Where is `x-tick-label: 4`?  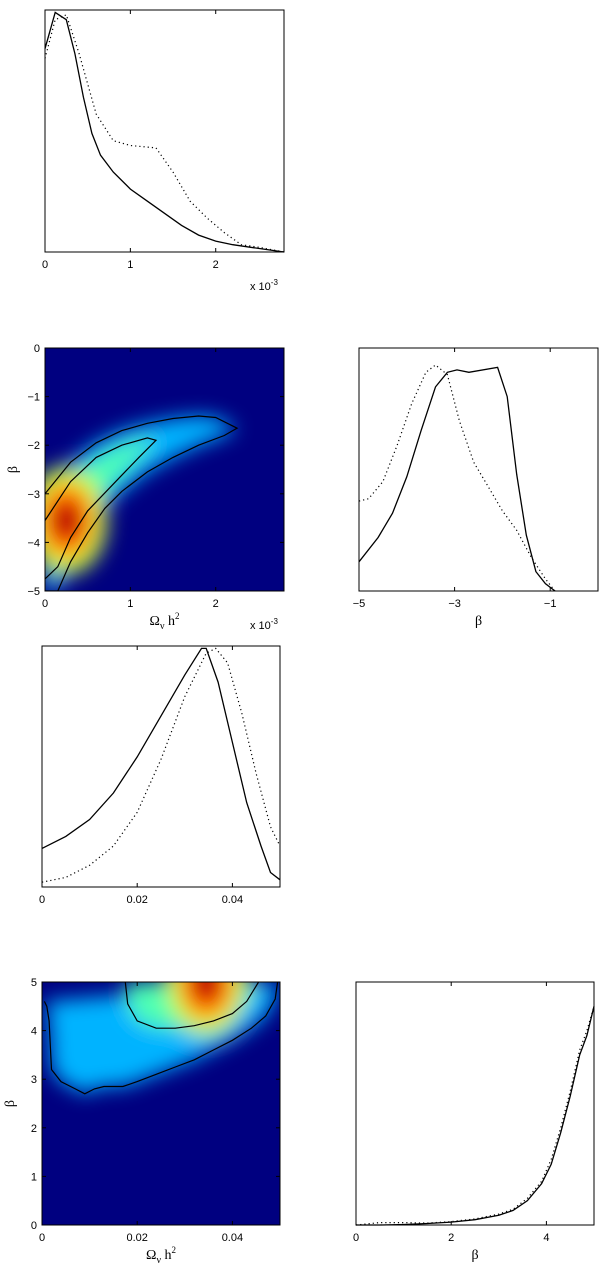
x-tick-label: 4 is located at coordinates (546, 1238).